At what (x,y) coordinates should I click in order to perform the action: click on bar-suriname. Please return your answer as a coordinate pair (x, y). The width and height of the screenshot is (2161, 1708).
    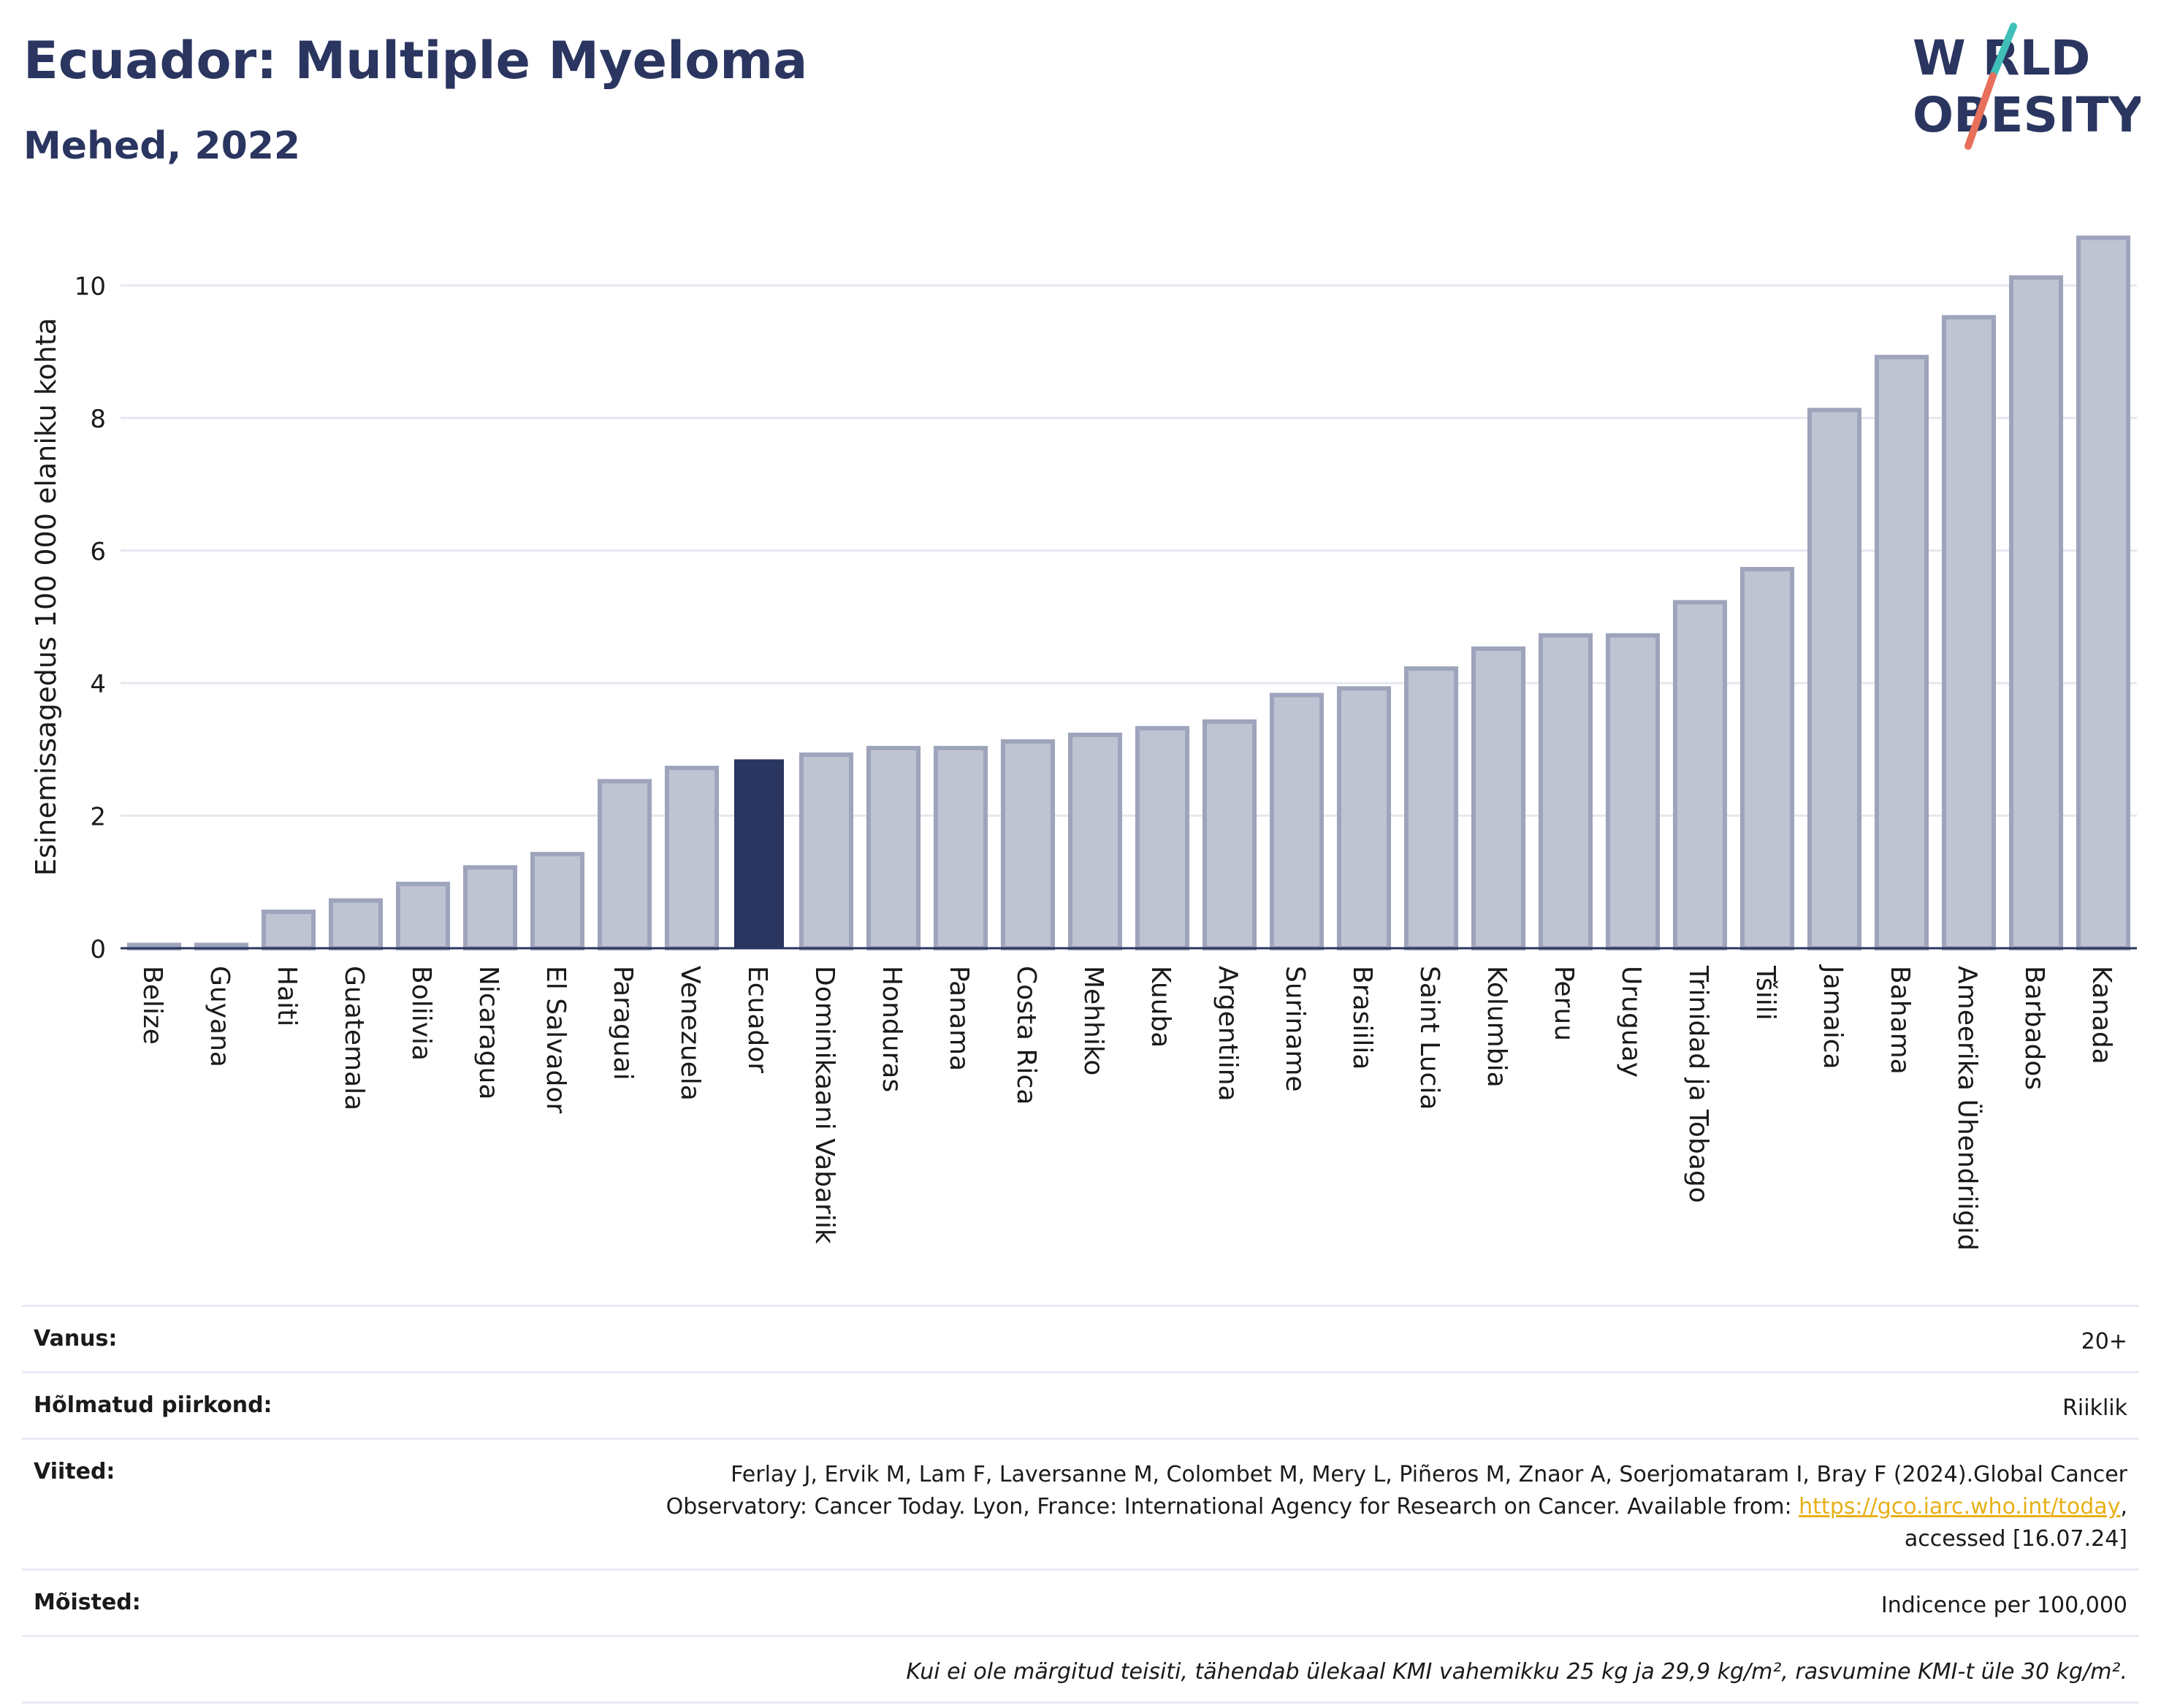
    Looking at the image, I should click on (1297, 821).